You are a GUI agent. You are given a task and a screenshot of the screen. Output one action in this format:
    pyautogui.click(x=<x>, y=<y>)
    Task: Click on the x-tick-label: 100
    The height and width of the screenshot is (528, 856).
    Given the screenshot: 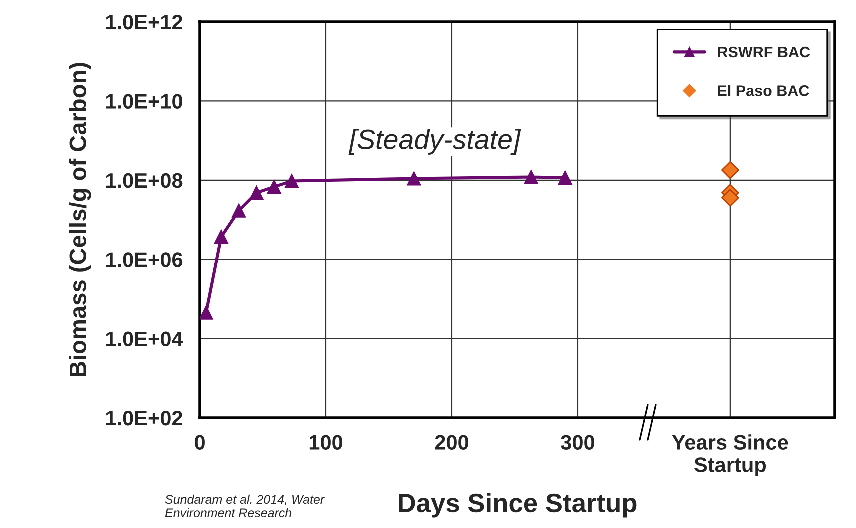 What is the action you would take?
    pyautogui.click(x=326, y=442)
    